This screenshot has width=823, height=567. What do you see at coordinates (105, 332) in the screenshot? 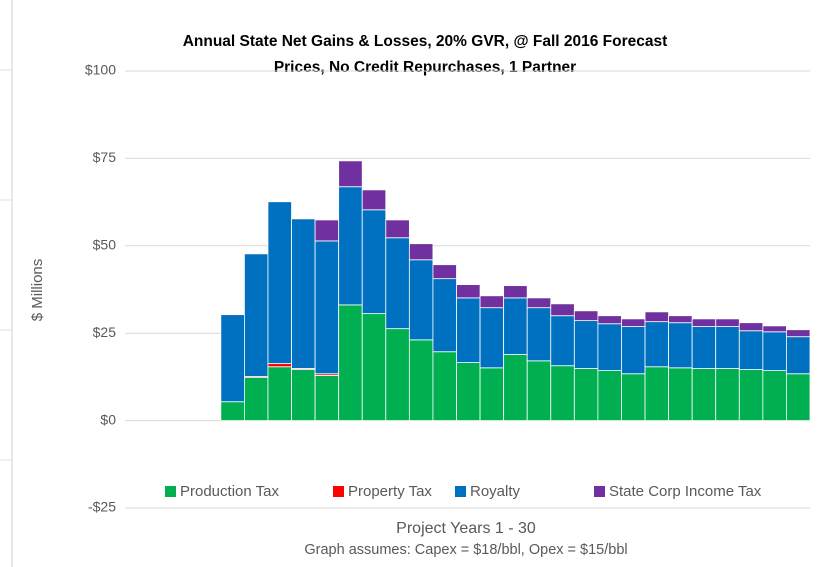
I see `y-tick-label: $25` at bounding box center [105, 332].